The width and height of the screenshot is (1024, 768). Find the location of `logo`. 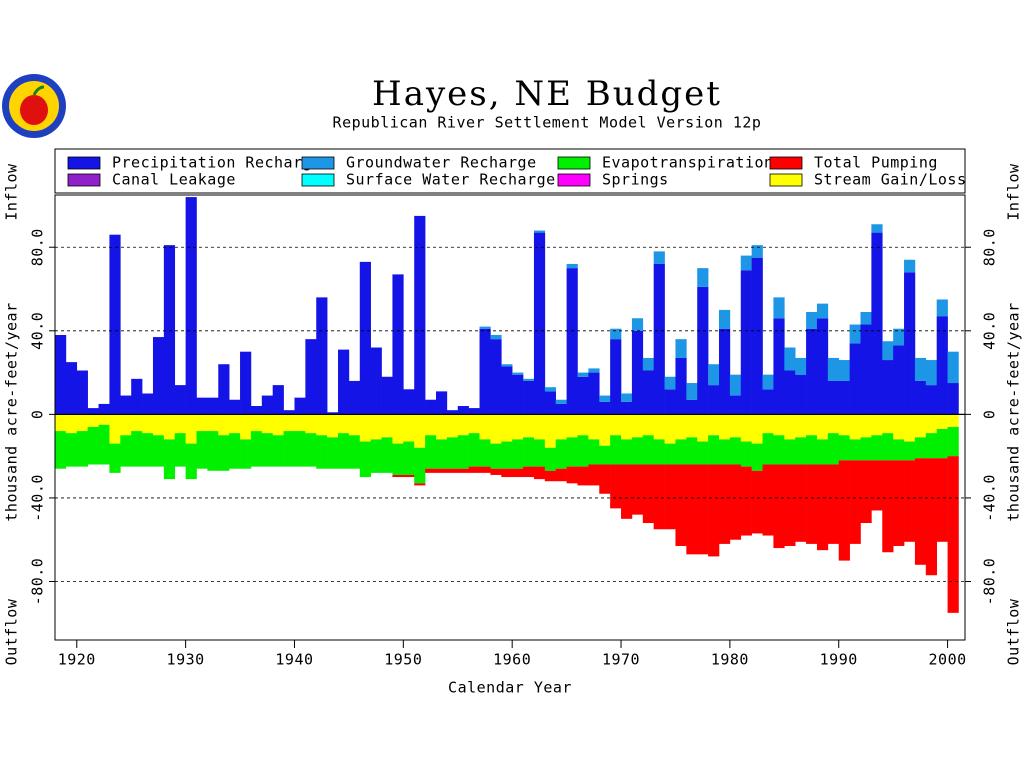

logo is located at coordinates (34, 106).